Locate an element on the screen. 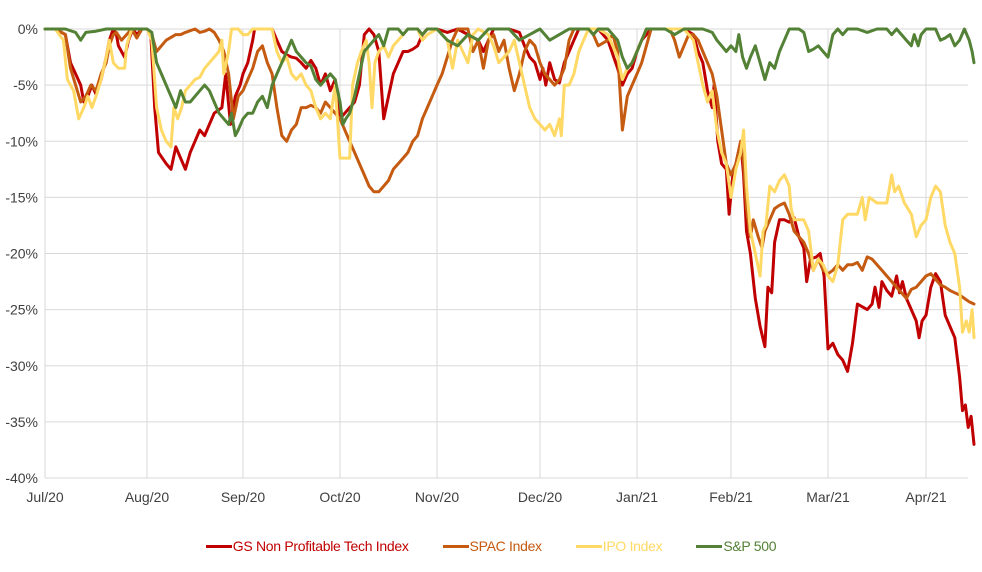  y-tick-label: -25% is located at coordinates (21, 310).